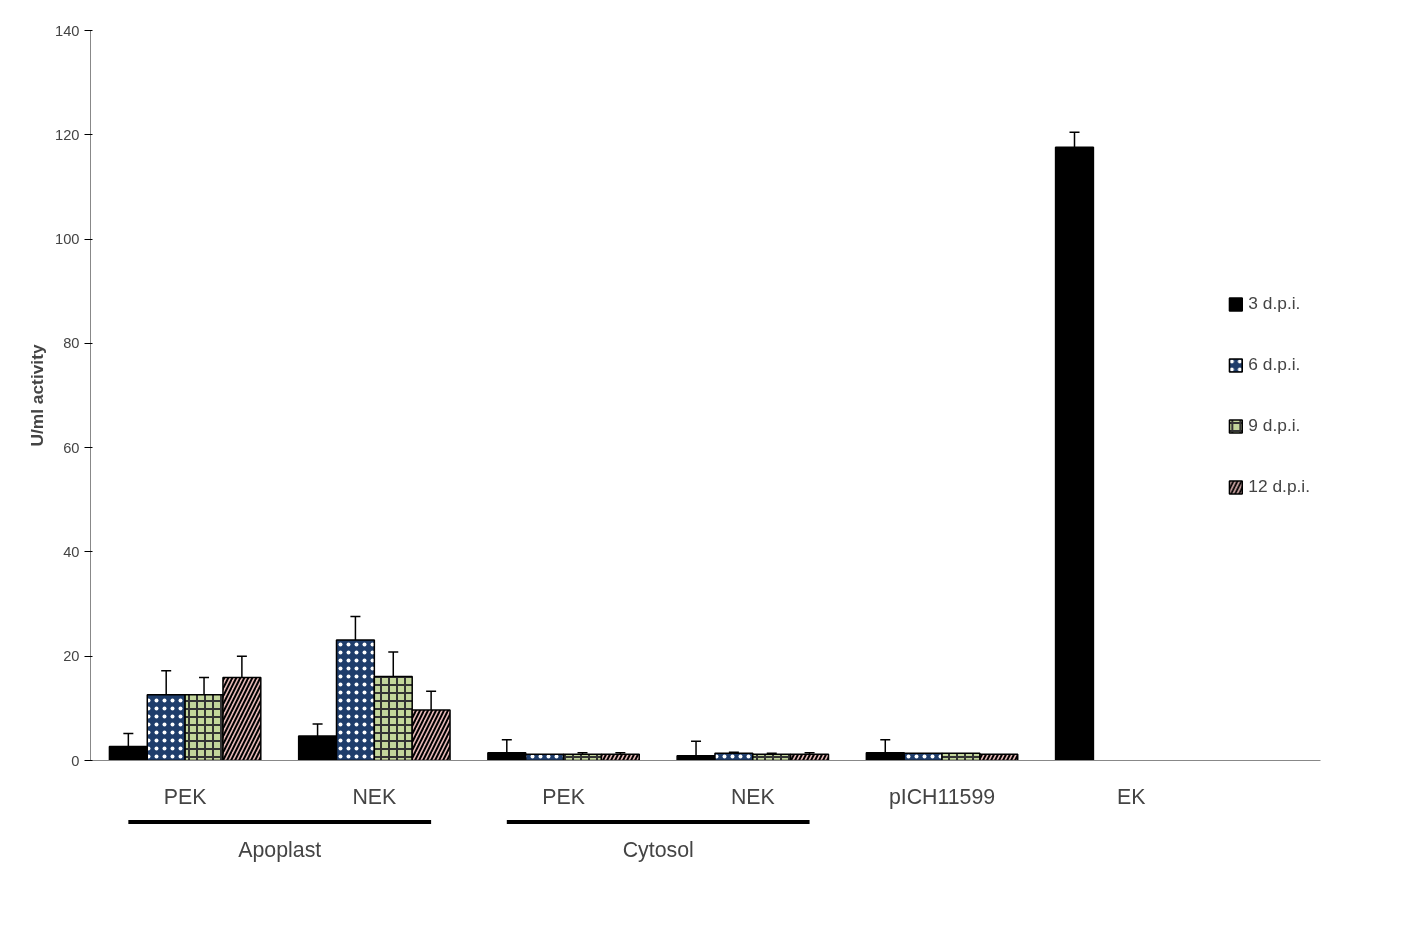 The width and height of the screenshot is (1406, 952). What do you see at coordinates (280, 850) in the screenshot?
I see `text: Apoplast` at bounding box center [280, 850].